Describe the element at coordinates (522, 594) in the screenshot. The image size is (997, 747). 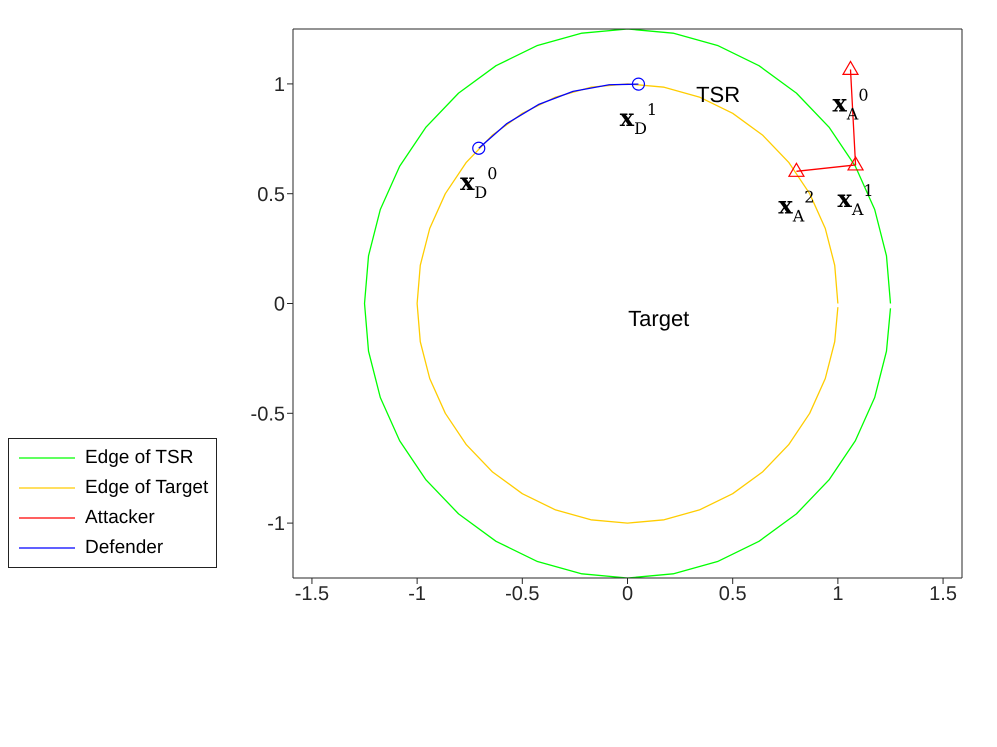
I see `x-tick-label: -0.5` at that location.